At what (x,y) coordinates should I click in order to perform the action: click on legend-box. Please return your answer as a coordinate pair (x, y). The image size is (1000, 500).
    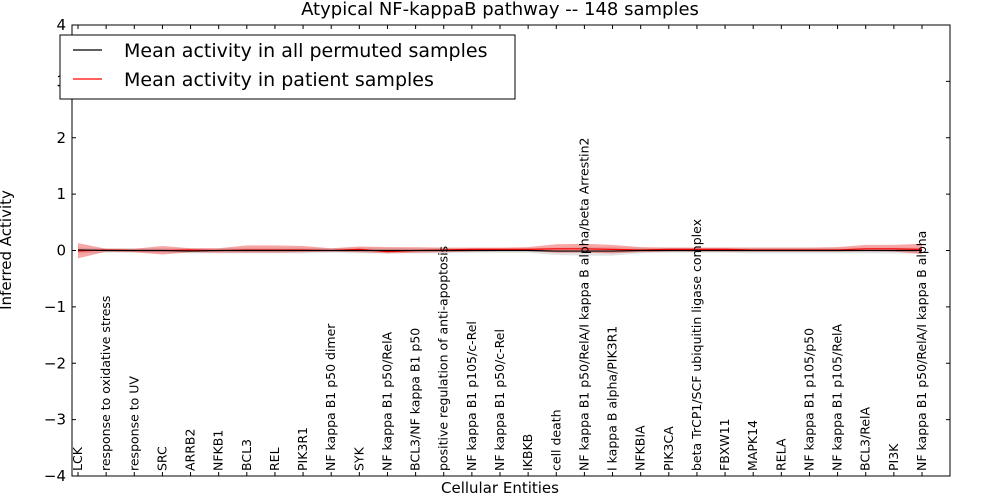
    Looking at the image, I should click on (287, 67).